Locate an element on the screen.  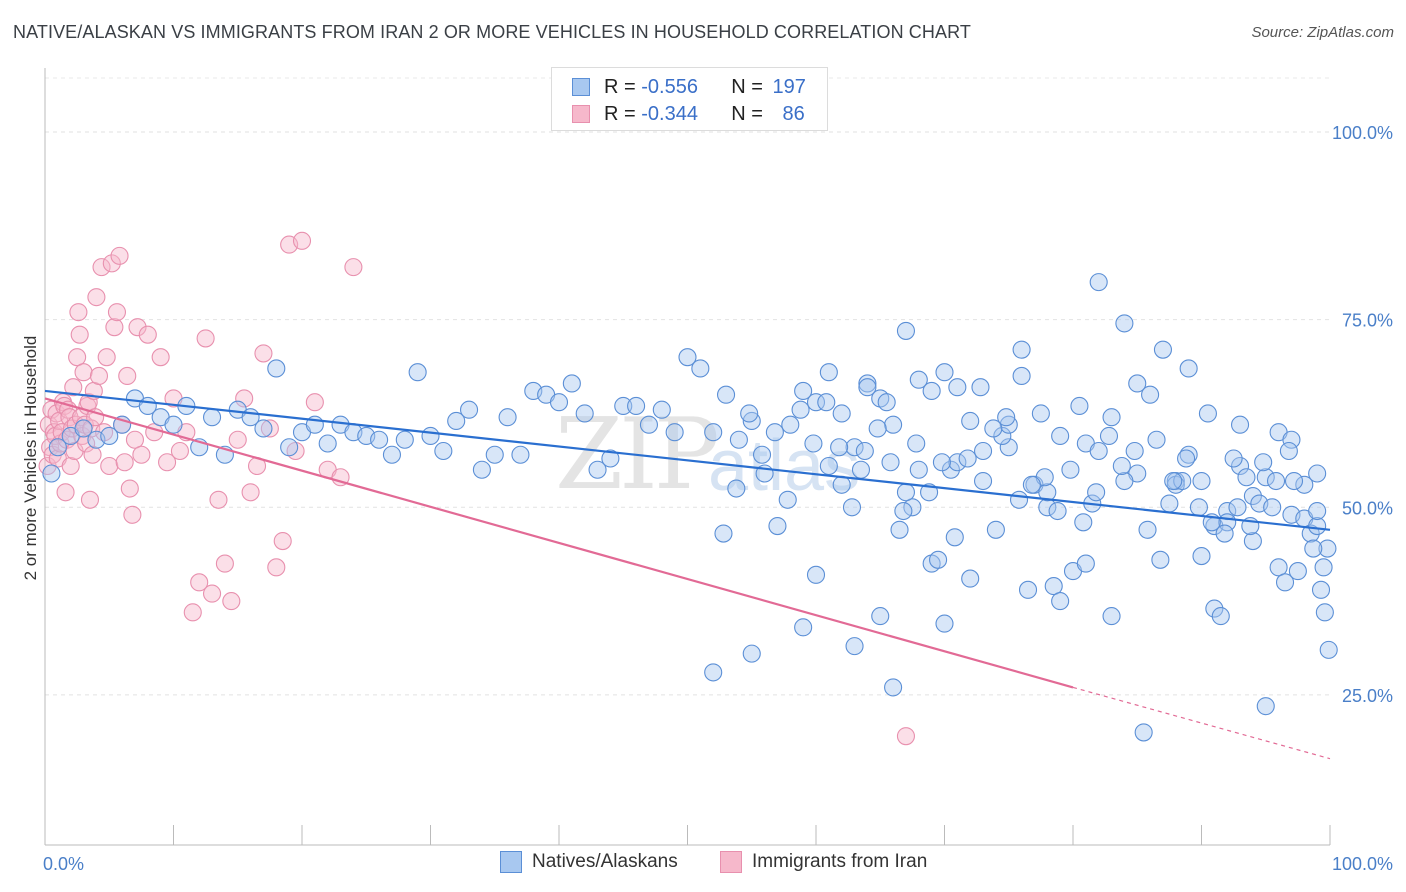
bottom-legend-swatch-blue is located at coordinates (511, 862).